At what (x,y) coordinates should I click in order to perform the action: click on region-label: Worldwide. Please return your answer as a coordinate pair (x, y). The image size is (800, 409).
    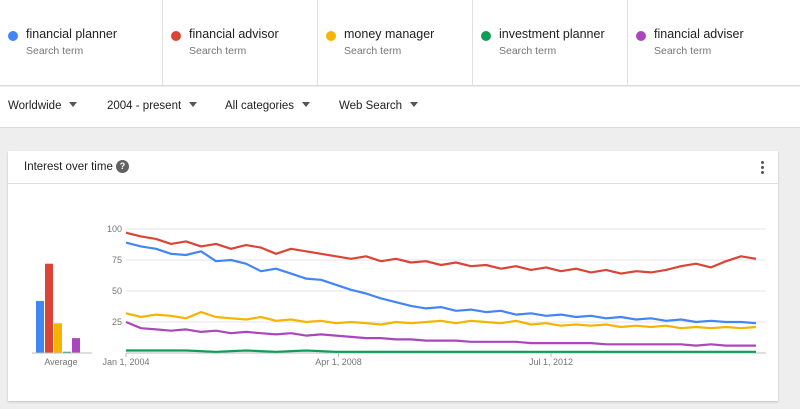
    Looking at the image, I should click on (35, 106).